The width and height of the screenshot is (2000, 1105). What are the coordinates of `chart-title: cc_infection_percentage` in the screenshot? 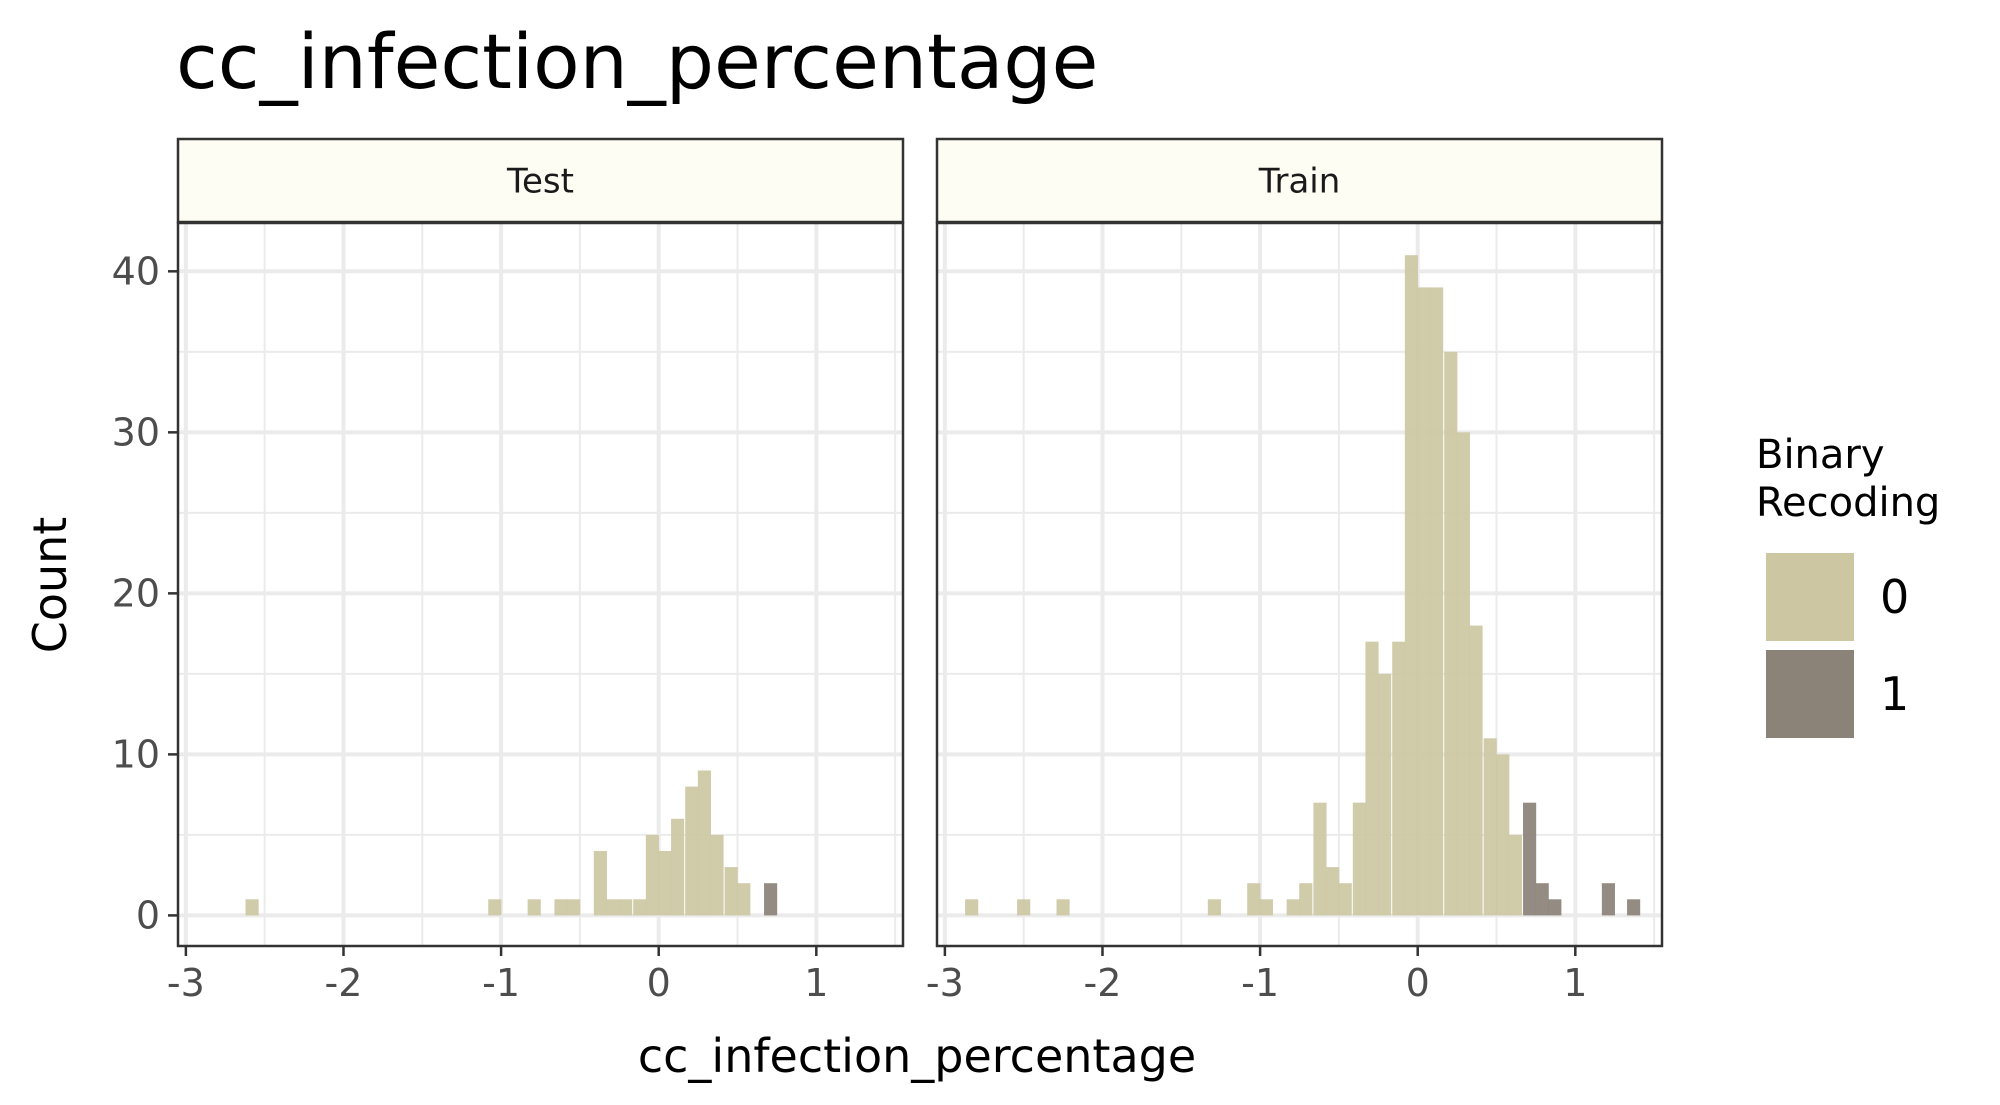 It's located at (637, 61).